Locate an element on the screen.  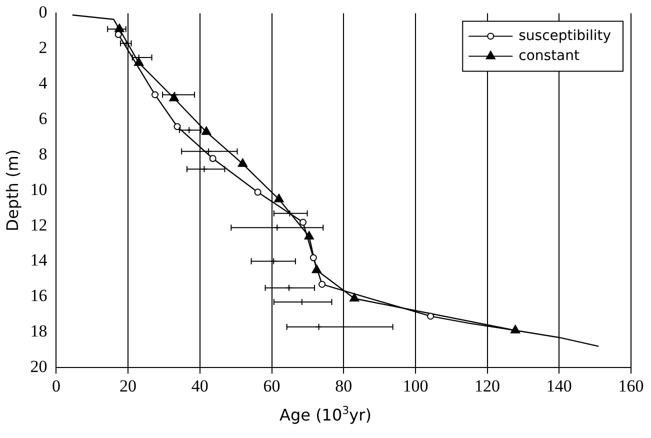
x-tick-label: 20 is located at coordinates (128, 386).